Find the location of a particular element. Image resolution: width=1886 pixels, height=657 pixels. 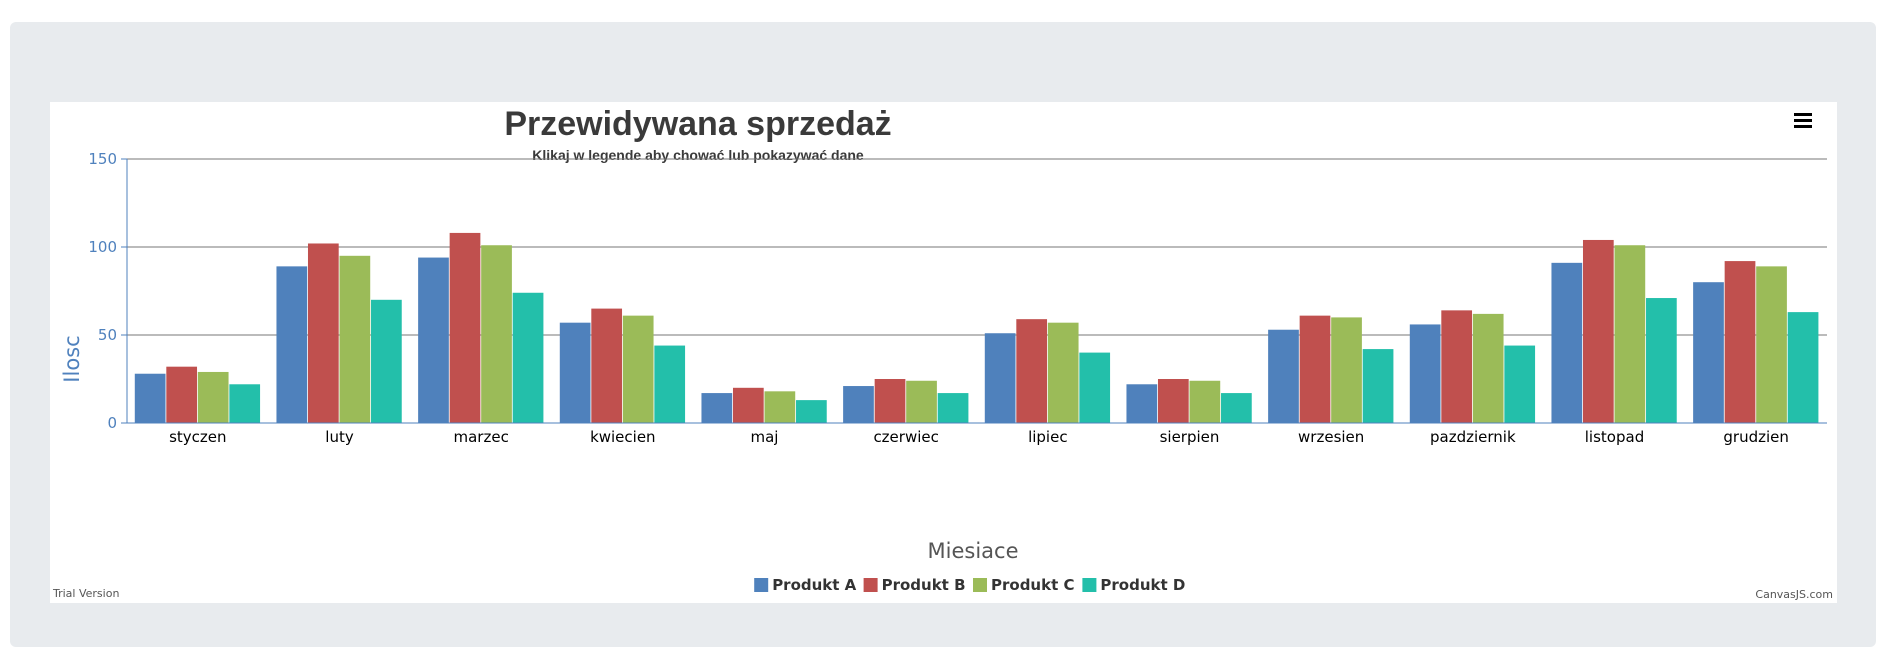

bar-produkt-b-grudzien is located at coordinates (1740, 342).